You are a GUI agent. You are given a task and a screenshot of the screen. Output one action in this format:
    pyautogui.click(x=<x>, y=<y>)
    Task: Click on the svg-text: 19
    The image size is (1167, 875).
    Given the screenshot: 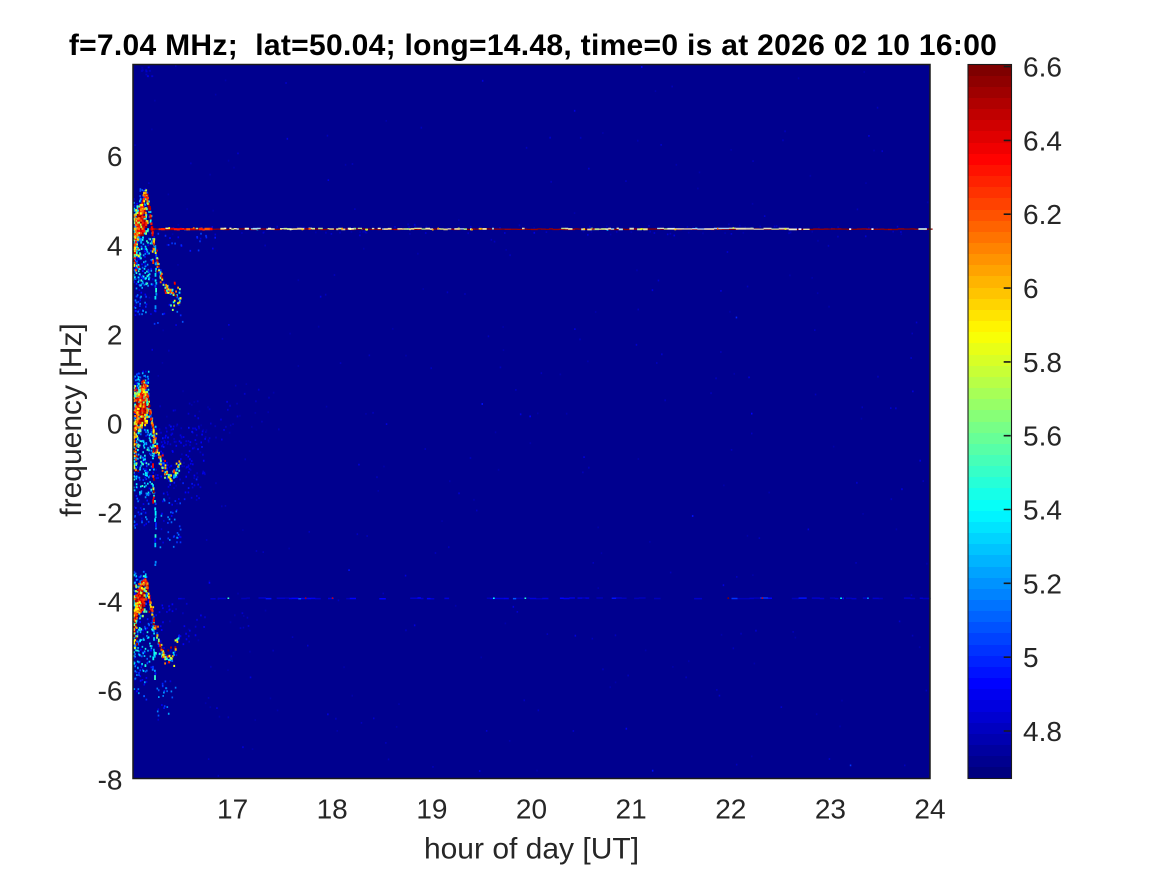 What is the action you would take?
    pyautogui.click(x=431, y=808)
    